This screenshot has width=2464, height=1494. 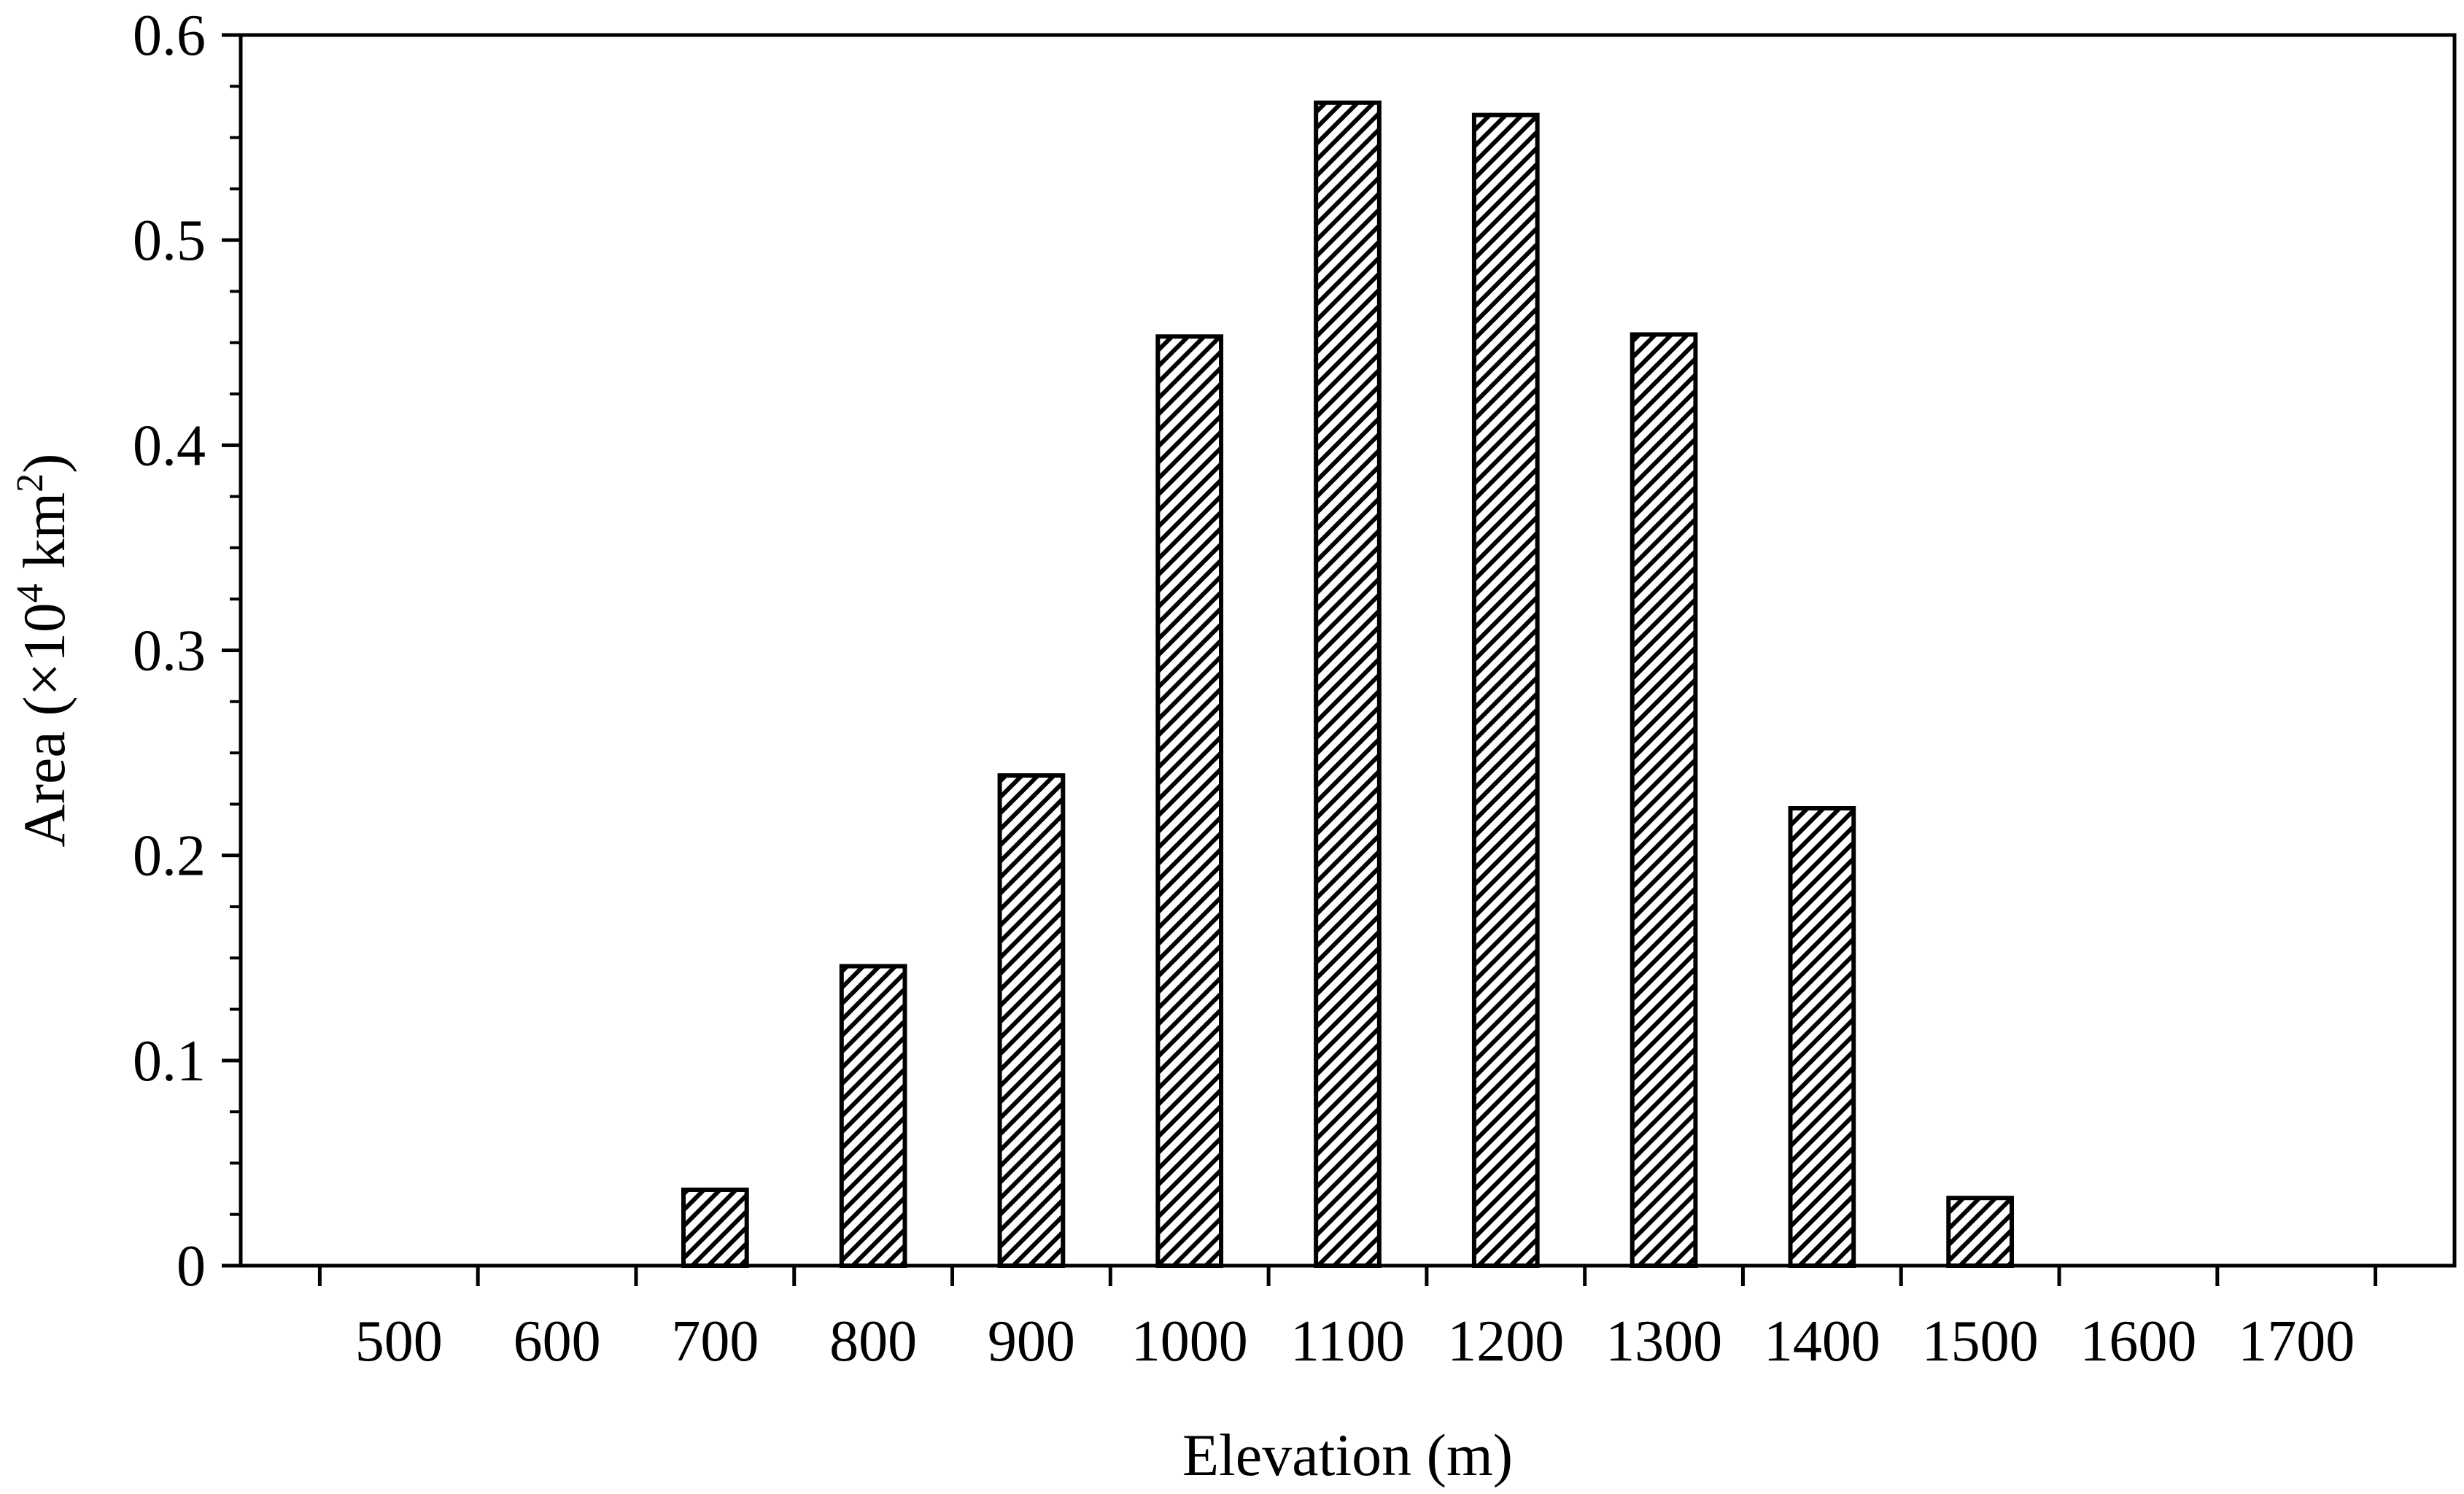 I want to click on x-tick-label: 1000, so click(x=1189, y=1341).